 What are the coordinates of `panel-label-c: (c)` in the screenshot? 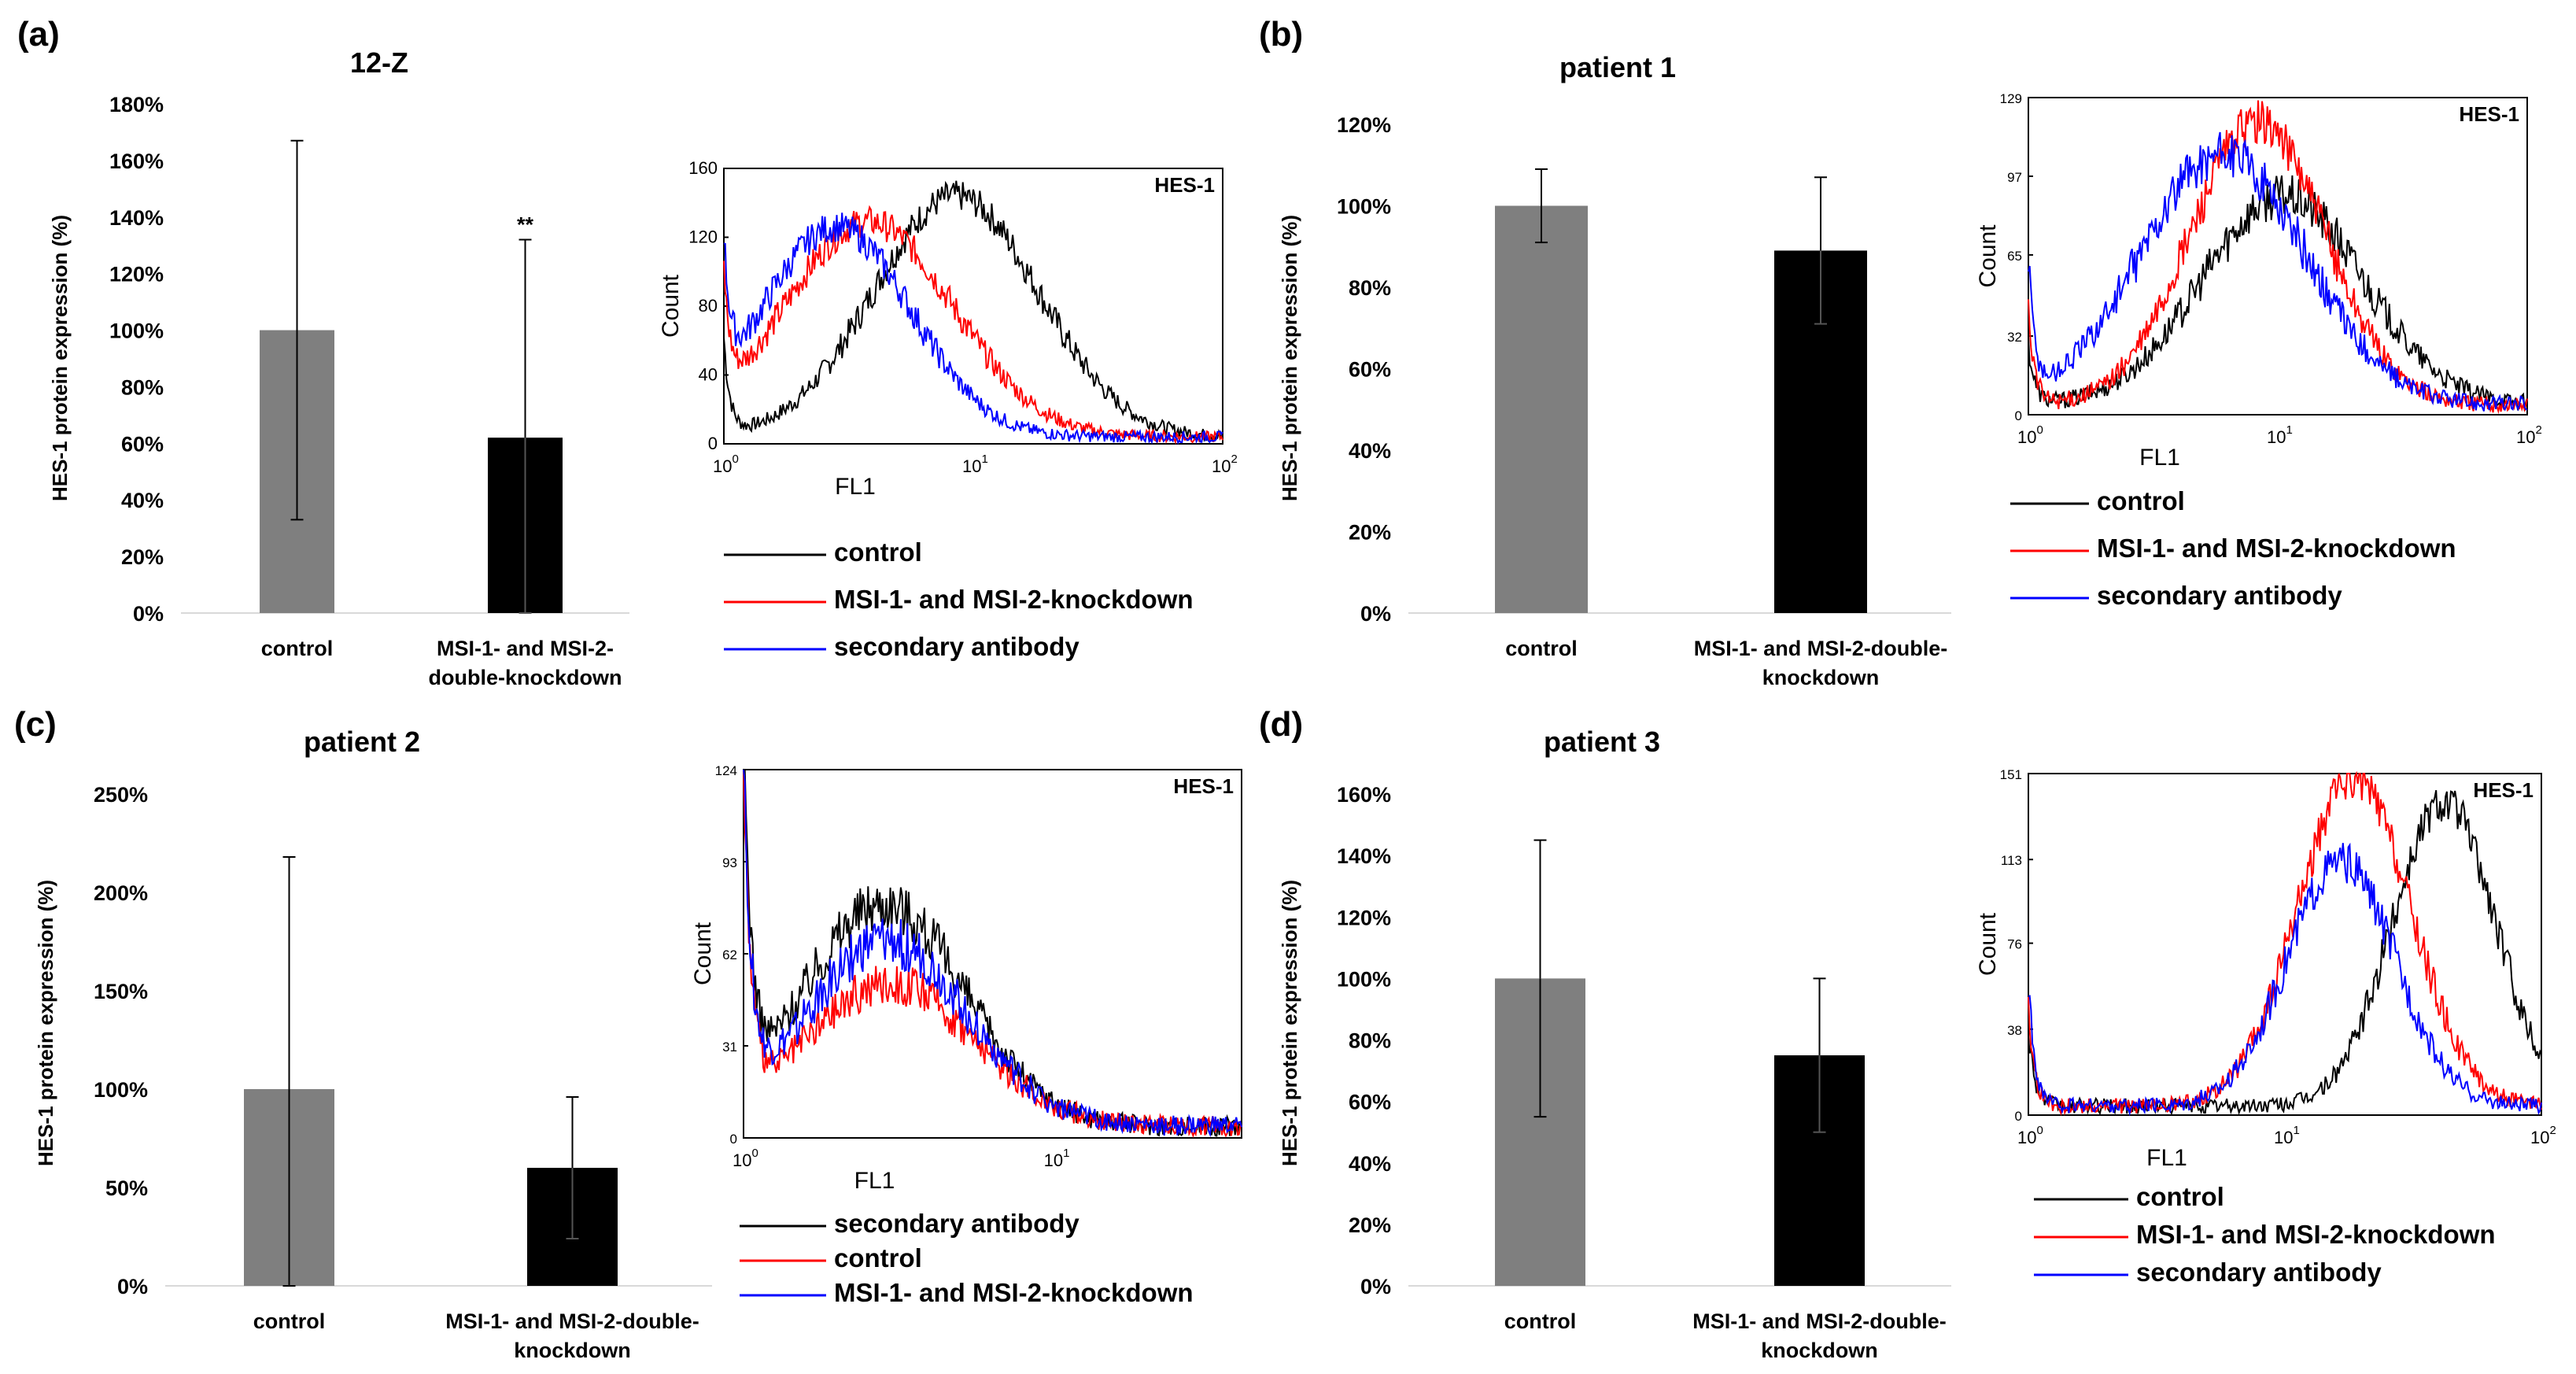 It's located at (35, 724).